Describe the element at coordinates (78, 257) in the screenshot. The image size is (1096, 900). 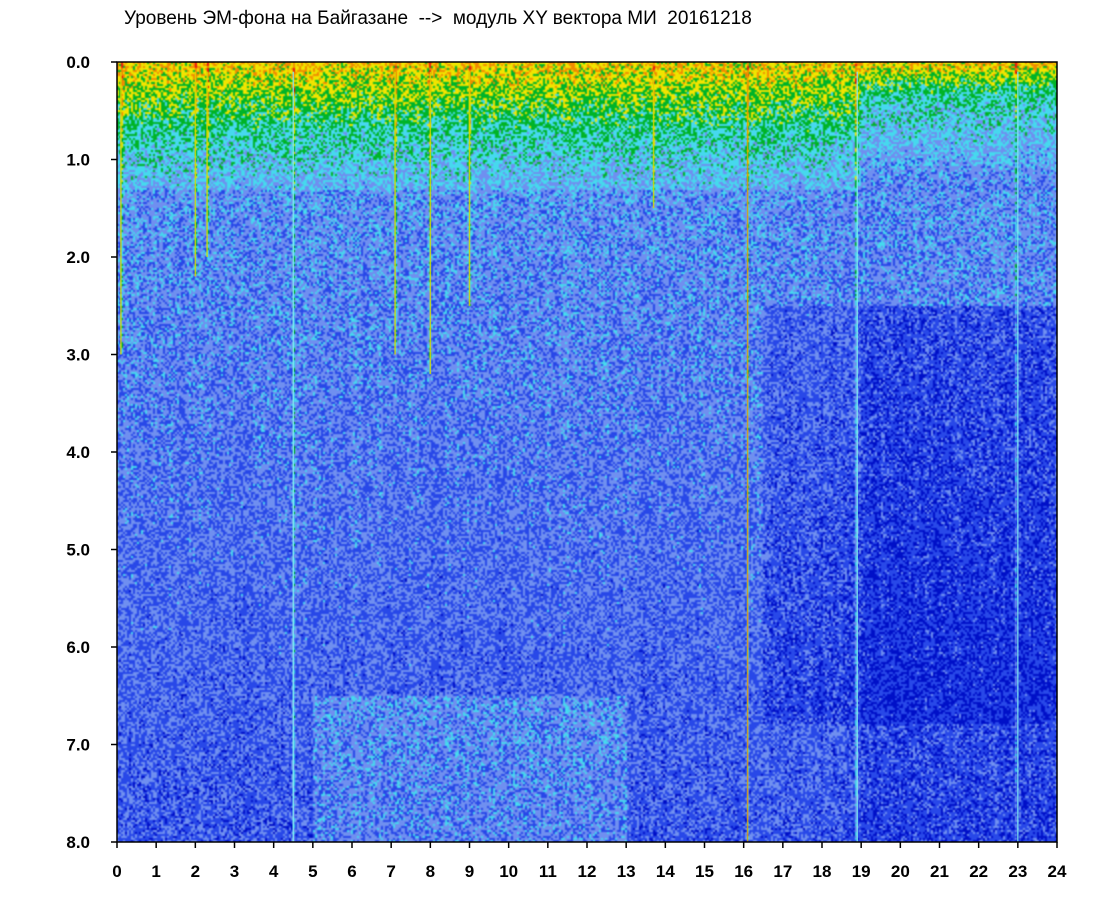
I see `y-tick-label: 2.0` at that location.